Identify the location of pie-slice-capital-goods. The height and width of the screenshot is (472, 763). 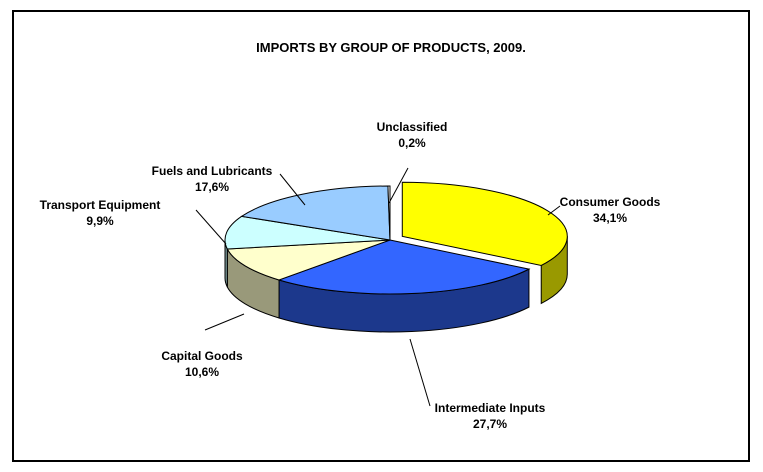
(308, 260).